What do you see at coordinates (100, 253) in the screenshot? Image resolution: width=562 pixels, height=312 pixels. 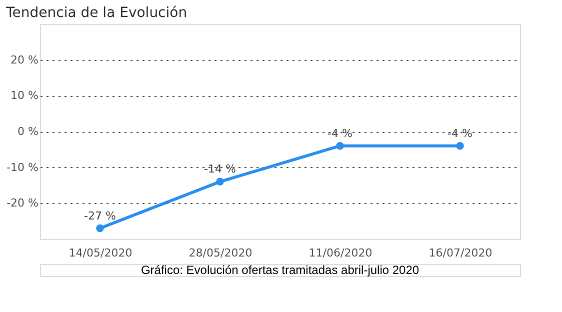 I see `x-tick-label: 14/05/2020` at bounding box center [100, 253].